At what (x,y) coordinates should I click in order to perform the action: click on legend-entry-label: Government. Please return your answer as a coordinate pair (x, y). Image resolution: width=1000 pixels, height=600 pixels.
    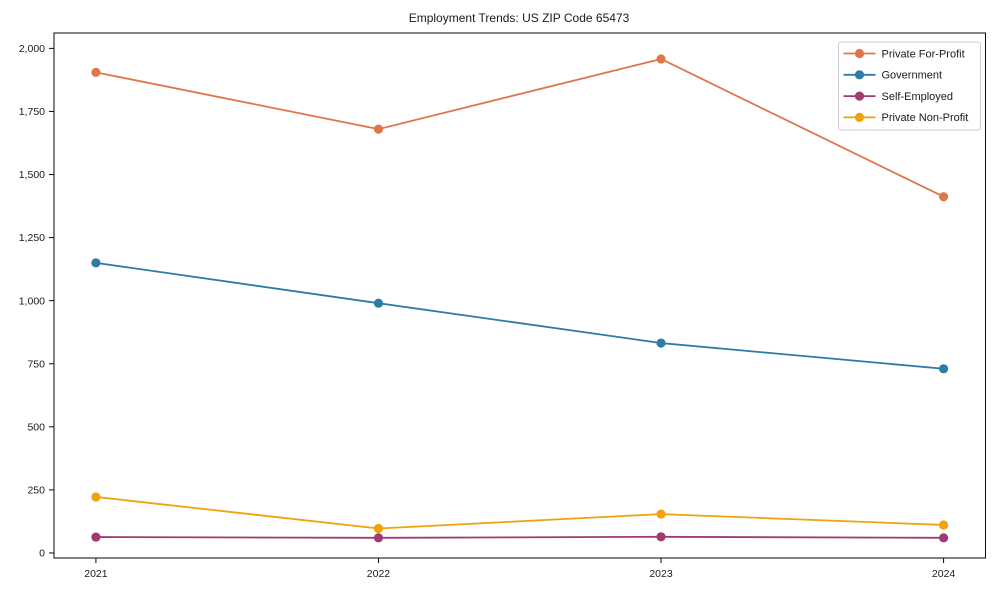
    Looking at the image, I should click on (912, 76).